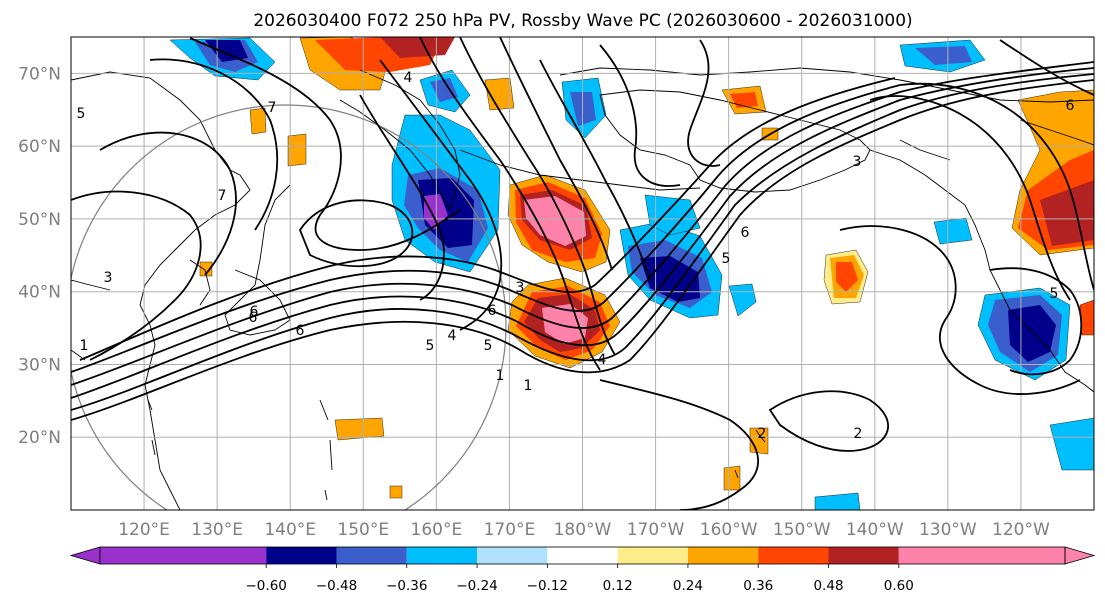 This screenshot has width=1105, height=604. What do you see at coordinates (39, 147) in the screenshot?
I see `lat-label: 60°N` at bounding box center [39, 147].